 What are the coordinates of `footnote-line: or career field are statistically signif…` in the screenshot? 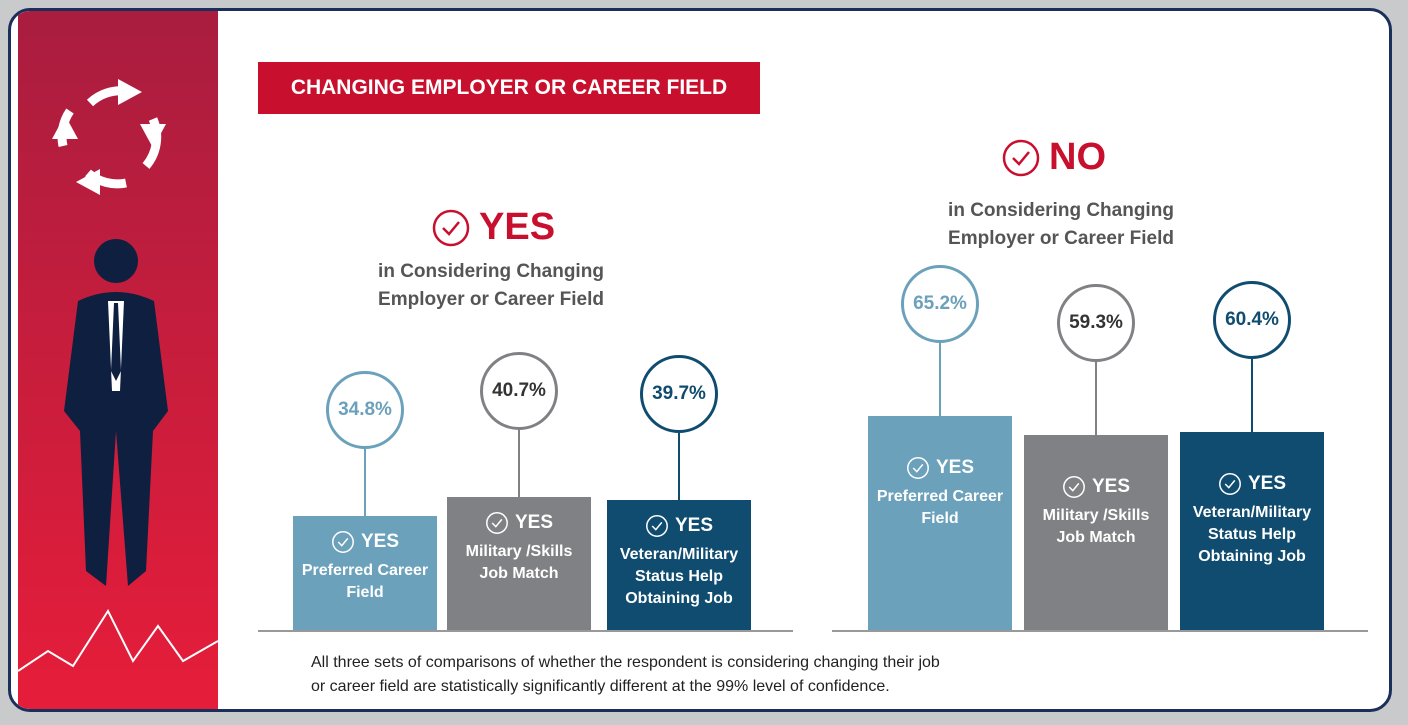 It's located at (600, 686).